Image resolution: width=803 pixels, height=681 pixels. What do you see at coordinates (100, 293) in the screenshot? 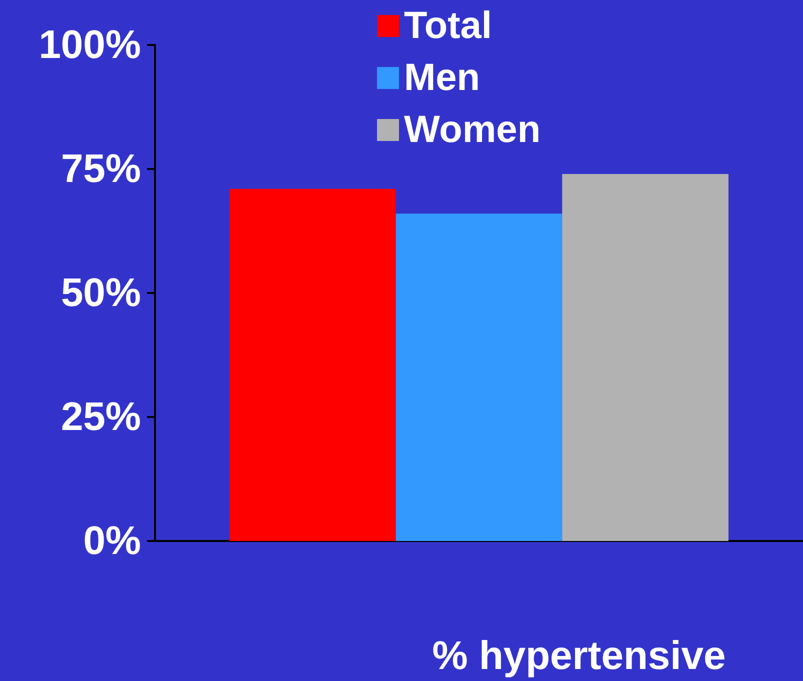
I see `y-tick-label: 50%` at bounding box center [100, 293].